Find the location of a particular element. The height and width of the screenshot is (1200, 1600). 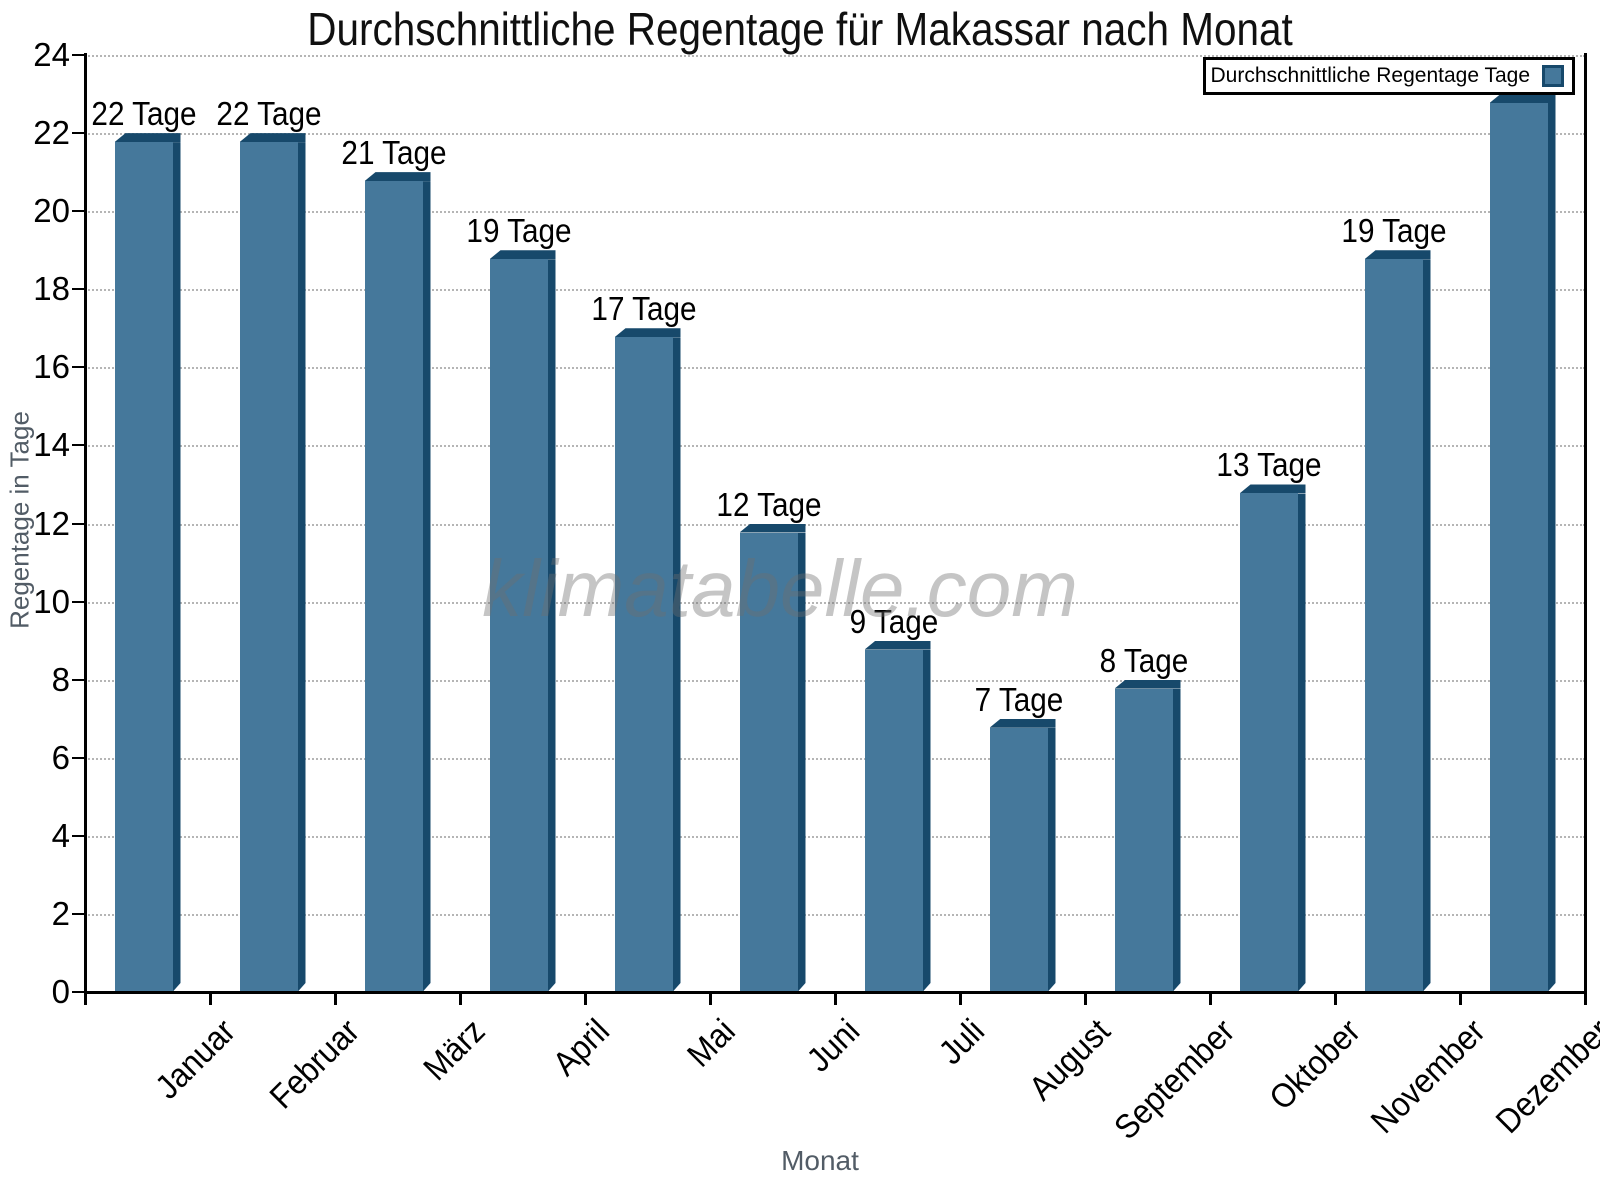

bar-top-oktober is located at coordinates (1272, 489).